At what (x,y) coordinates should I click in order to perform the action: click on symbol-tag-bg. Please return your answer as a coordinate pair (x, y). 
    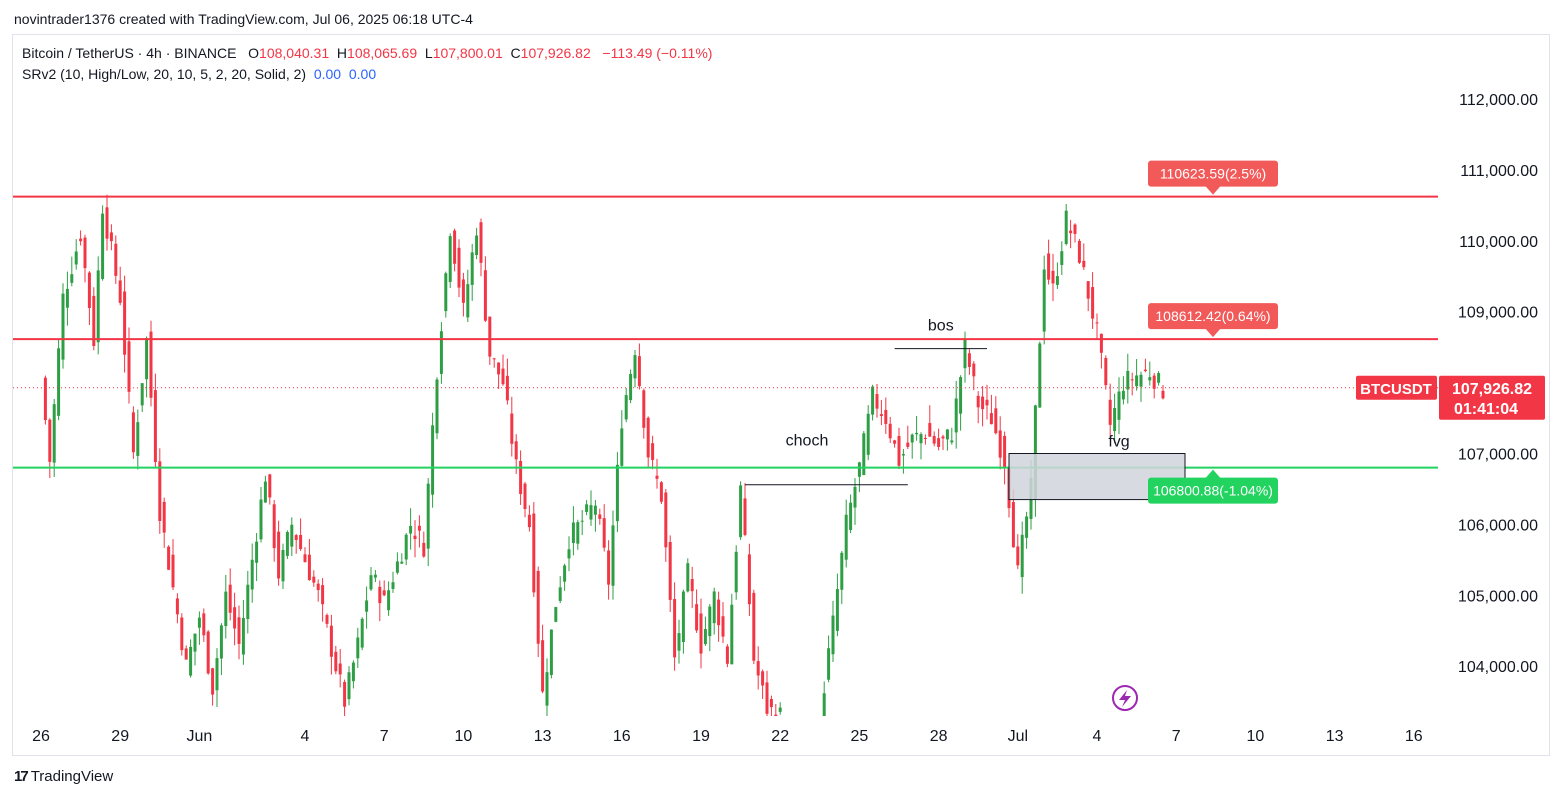
    Looking at the image, I should click on (1396, 387).